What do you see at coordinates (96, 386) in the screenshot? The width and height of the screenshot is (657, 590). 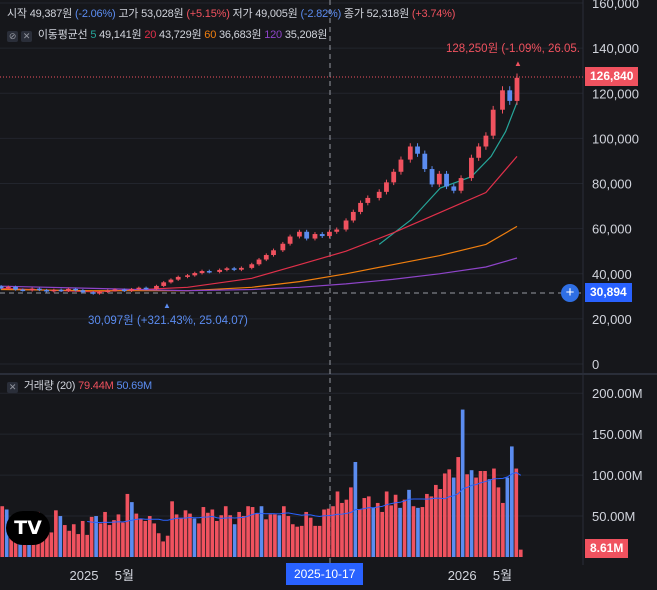 I see `volume-value-1: 79.44M` at bounding box center [96, 386].